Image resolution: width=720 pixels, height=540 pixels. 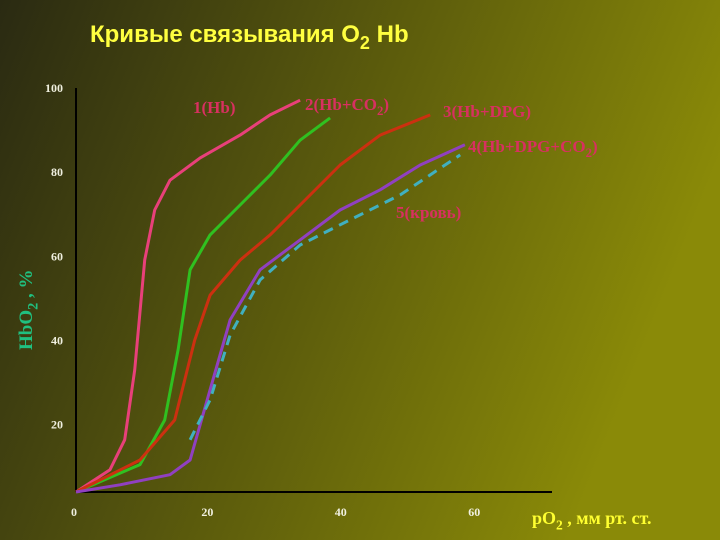 I want to click on curve-label: 5(кровь), so click(x=428, y=212).